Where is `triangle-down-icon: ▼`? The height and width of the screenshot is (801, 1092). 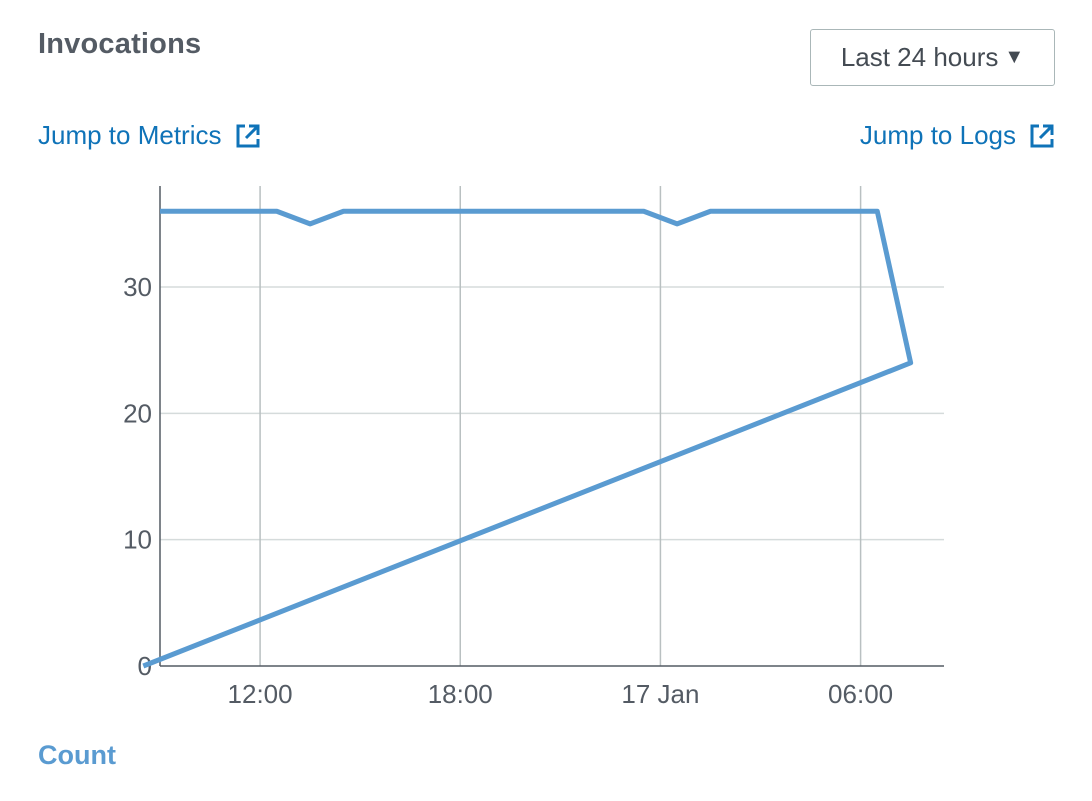
triangle-down-icon: ▼ is located at coordinates (1014, 57).